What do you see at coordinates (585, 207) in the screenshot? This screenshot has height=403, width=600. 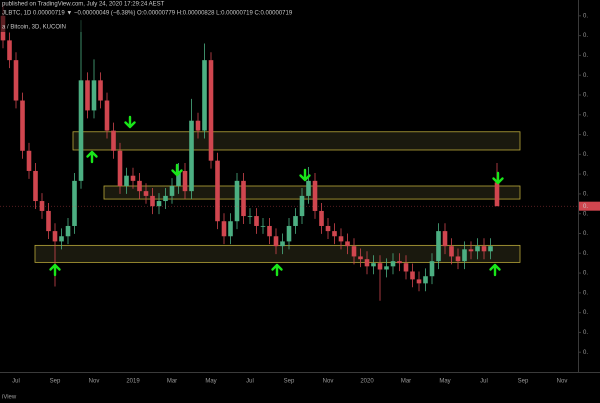 I see `last-price-label: 0.` at bounding box center [585, 207].